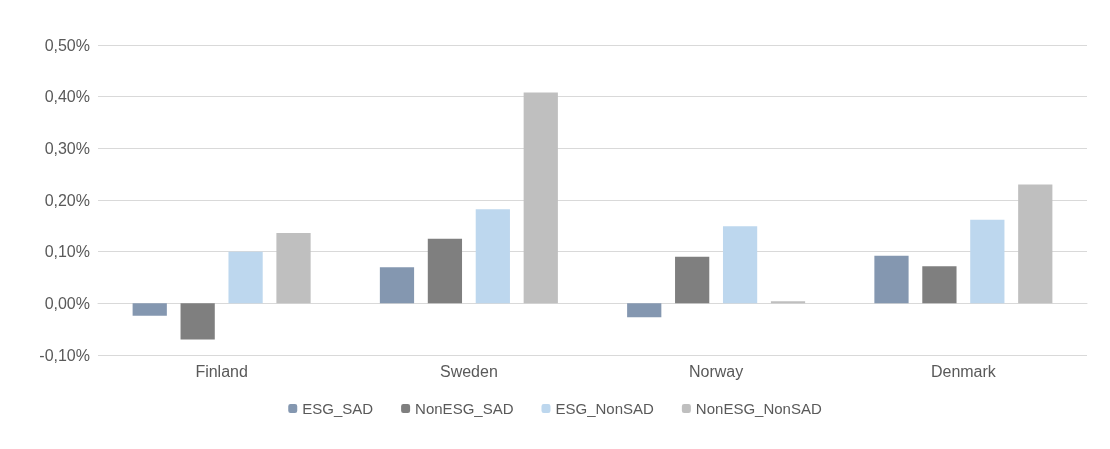 The height and width of the screenshot is (449, 1110). What do you see at coordinates (67, 252) in the screenshot?
I see `y-tick-label: 0,10%` at bounding box center [67, 252].